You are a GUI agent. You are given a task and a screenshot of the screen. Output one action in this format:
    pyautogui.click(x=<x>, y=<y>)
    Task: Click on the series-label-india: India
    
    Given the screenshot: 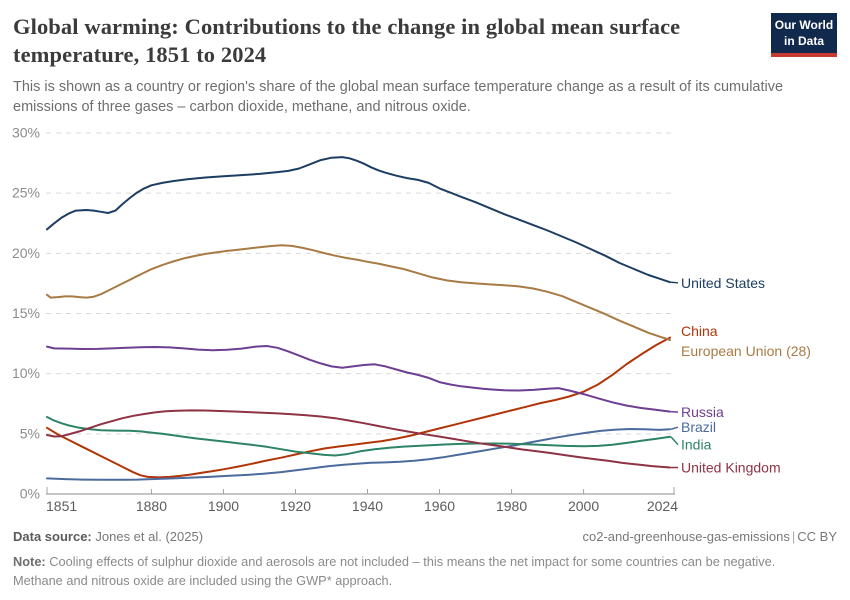 What is the action you would take?
    pyautogui.click(x=696, y=445)
    